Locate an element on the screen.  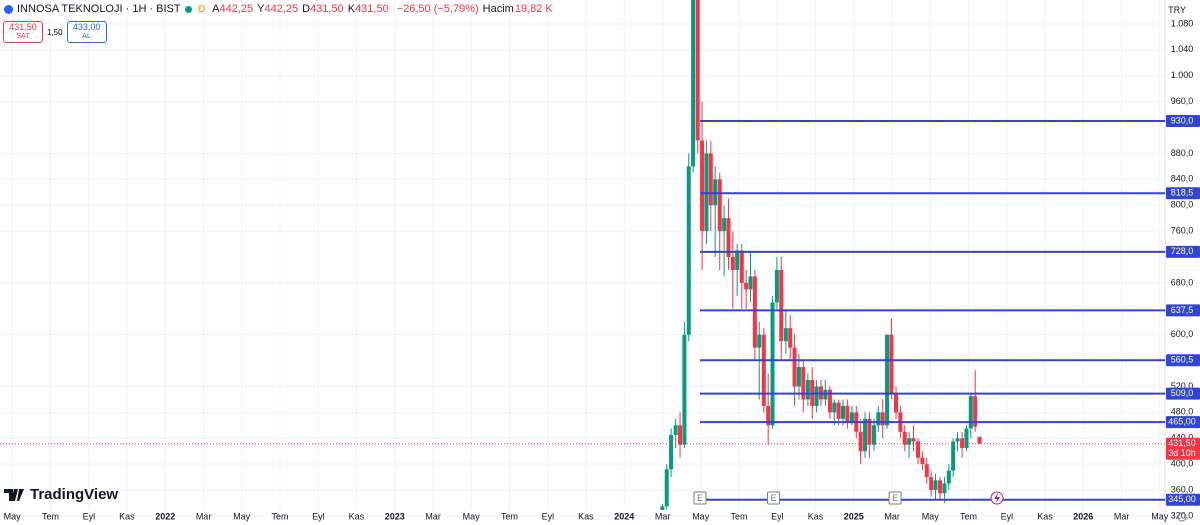
x-tick-label: 2024 is located at coordinates (624, 516).